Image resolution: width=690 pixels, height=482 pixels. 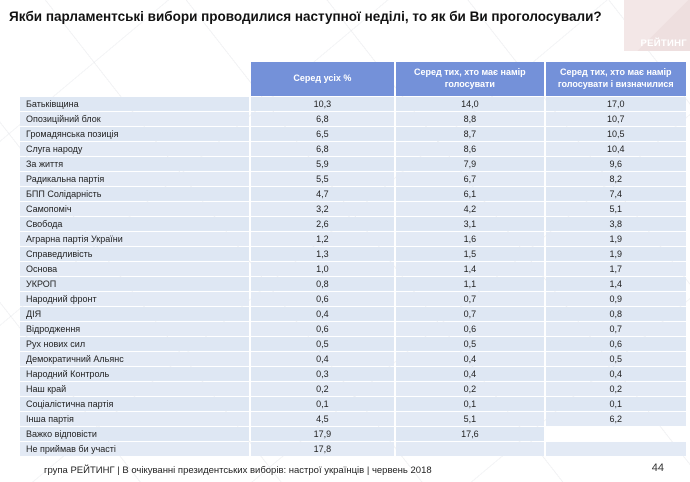 What do you see at coordinates (470, 254) in the screenshot?
I see `value-cell: 1,5` at bounding box center [470, 254].